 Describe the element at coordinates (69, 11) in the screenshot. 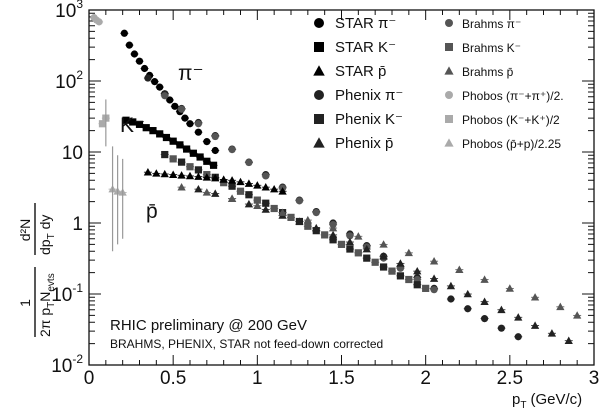

I see `y-tick-label: 10³` at that location.